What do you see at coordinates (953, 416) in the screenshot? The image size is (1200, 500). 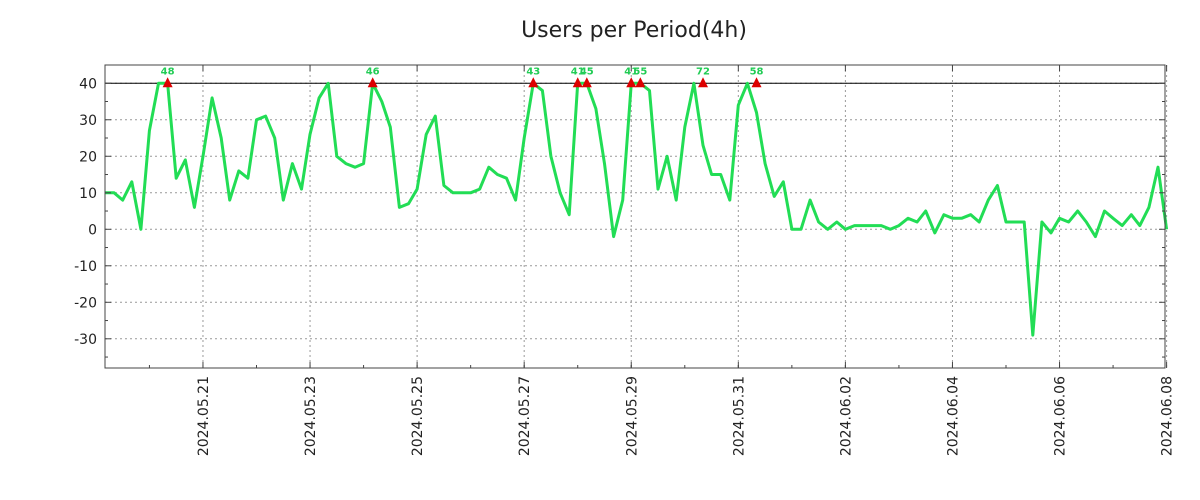 I see `x-tick-label: 2024.06.04` at bounding box center [953, 416].